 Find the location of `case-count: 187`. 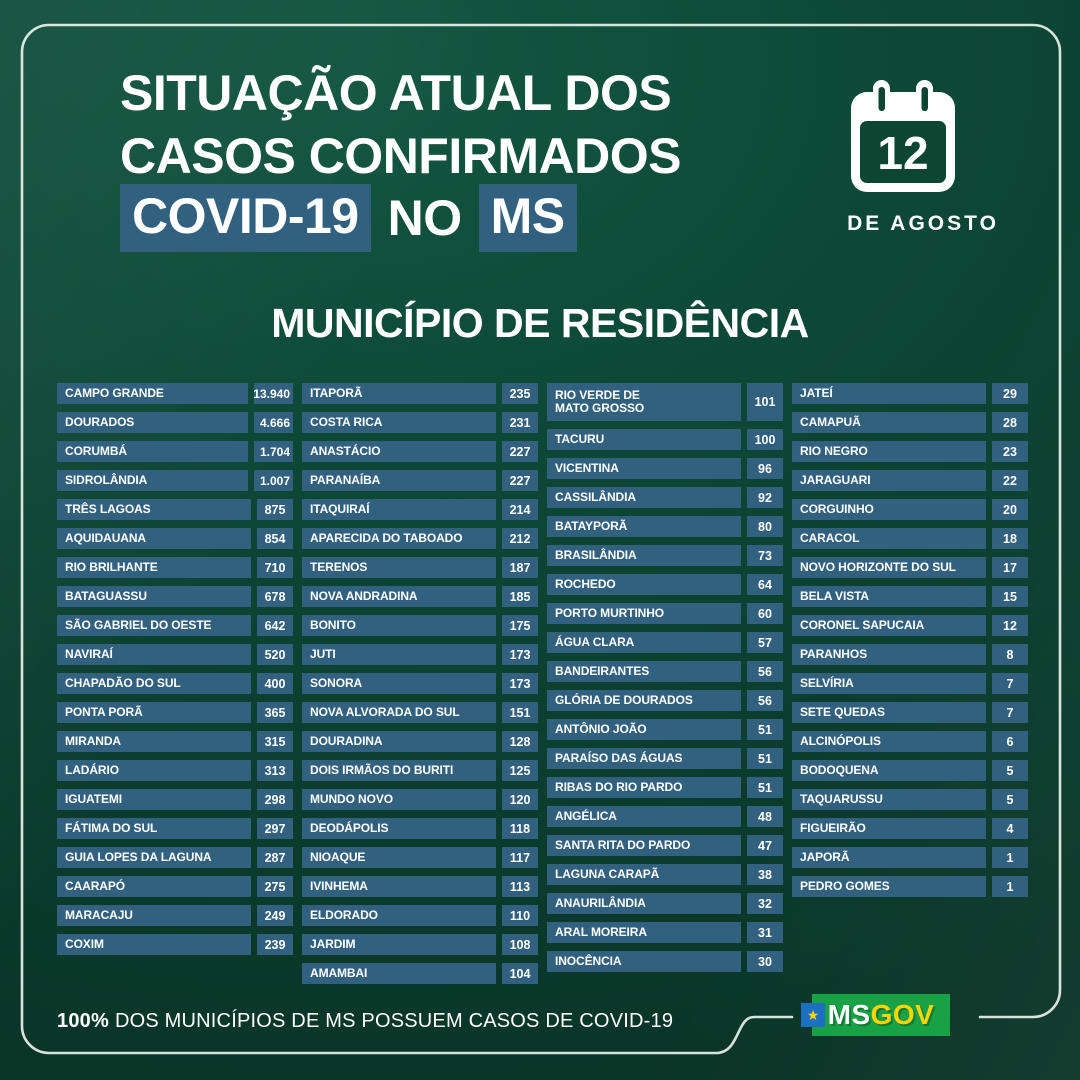

case-count: 187 is located at coordinates (520, 567).